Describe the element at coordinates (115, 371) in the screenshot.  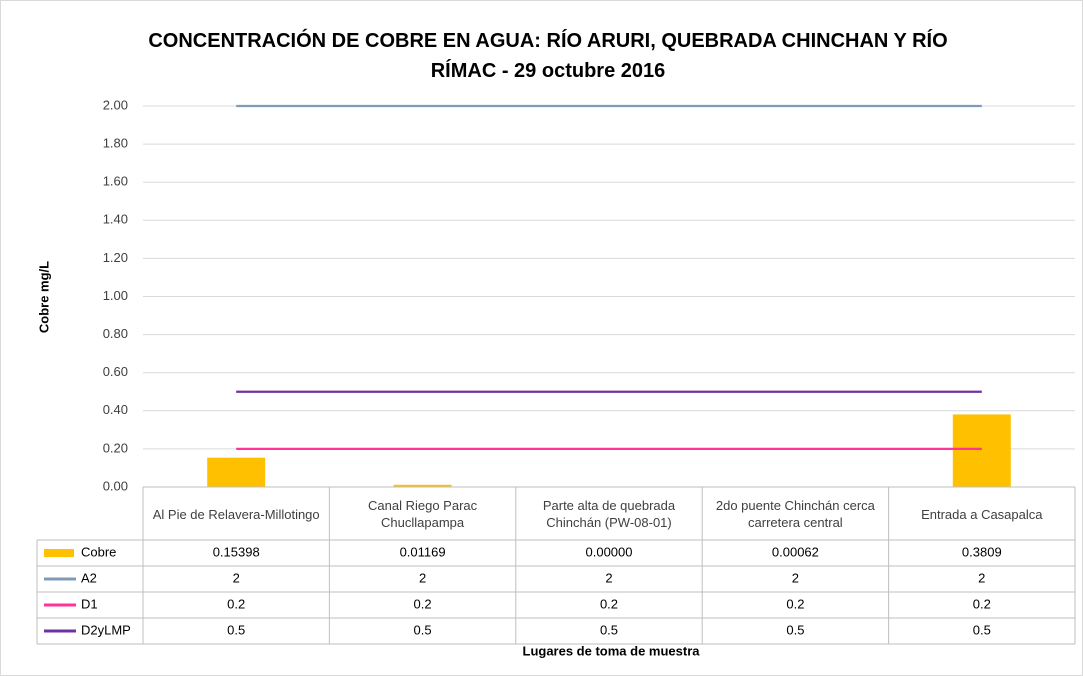
I see `y-tick-label: 0.60` at that location.